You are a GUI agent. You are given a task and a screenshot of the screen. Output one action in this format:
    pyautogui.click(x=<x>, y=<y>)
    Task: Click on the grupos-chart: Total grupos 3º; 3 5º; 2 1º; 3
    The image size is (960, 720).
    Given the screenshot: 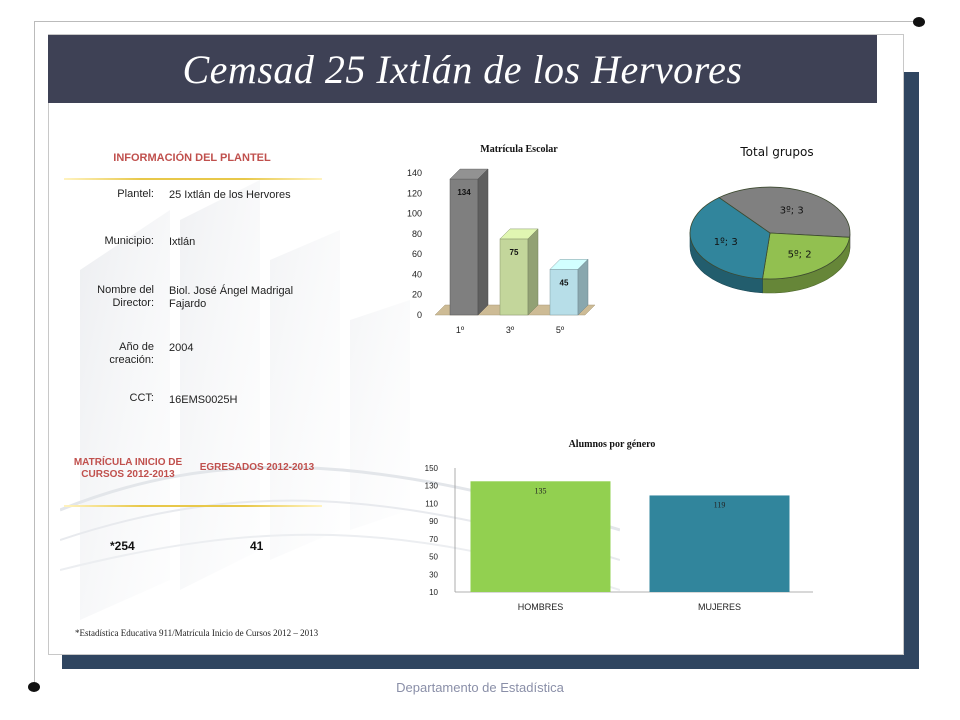 What is the action you would take?
    pyautogui.click(x=770, y=219)
    